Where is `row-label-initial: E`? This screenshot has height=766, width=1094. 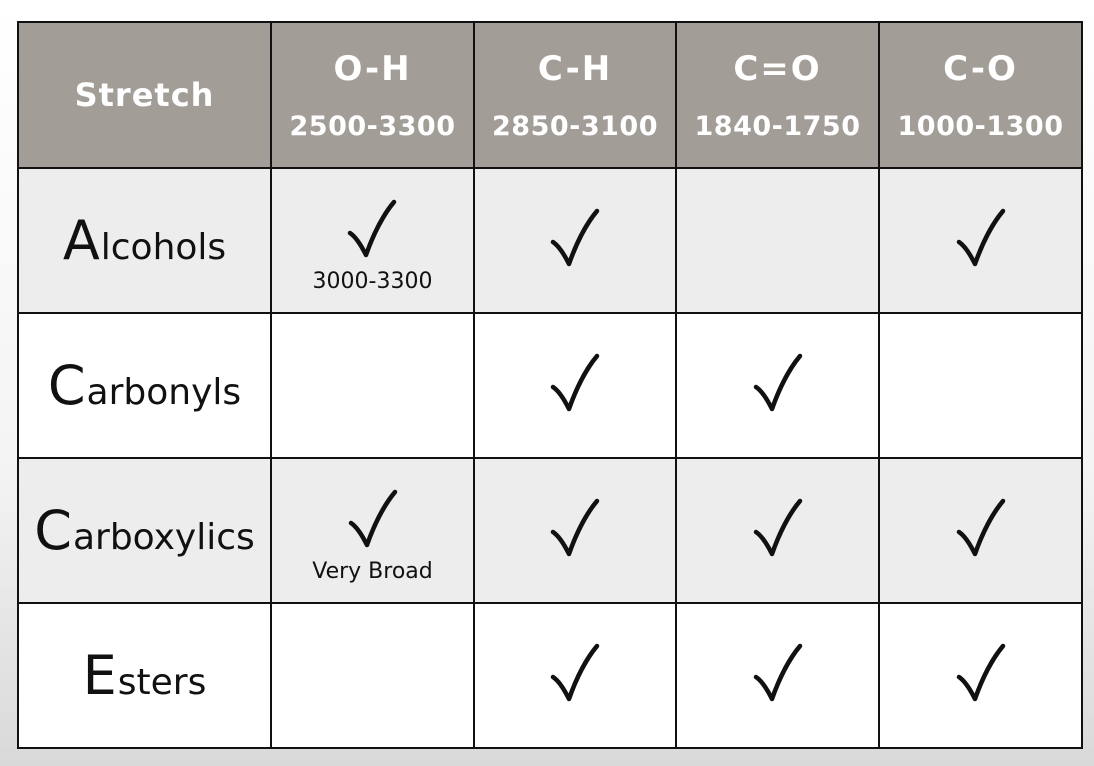 row-label-initial: E is located at coordinates (99, 675).